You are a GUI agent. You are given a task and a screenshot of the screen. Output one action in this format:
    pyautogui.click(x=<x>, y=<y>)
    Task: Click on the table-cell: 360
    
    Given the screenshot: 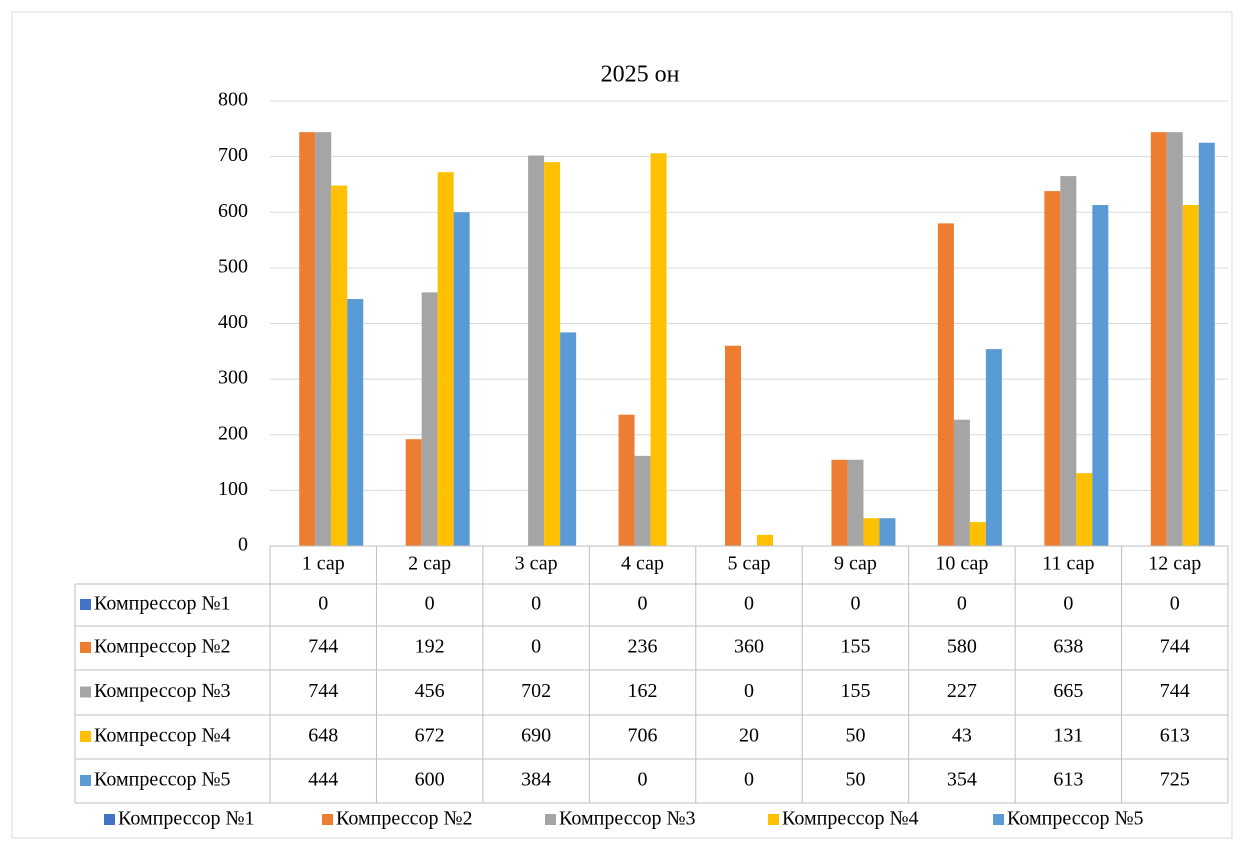 What is the action you would take?
    pyautogui.click(x=749, y=647)
    